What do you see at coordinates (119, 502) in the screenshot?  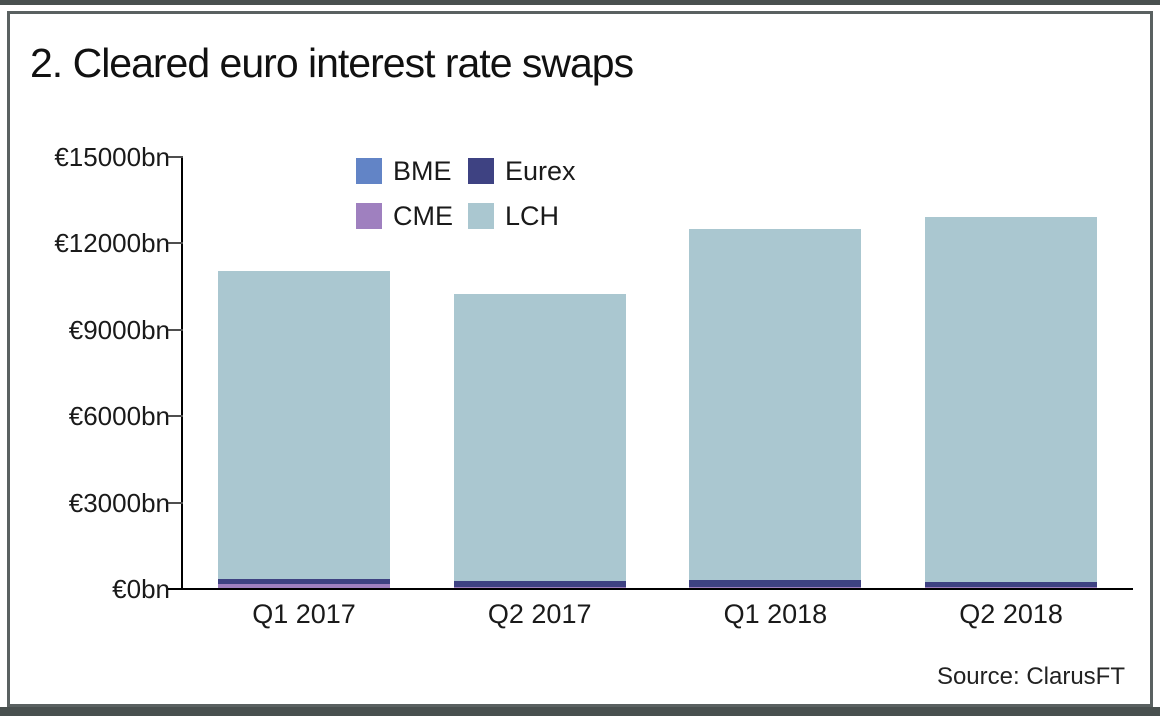 I see `y-tick-label: €3000bn` at bounding box center [119, 502].